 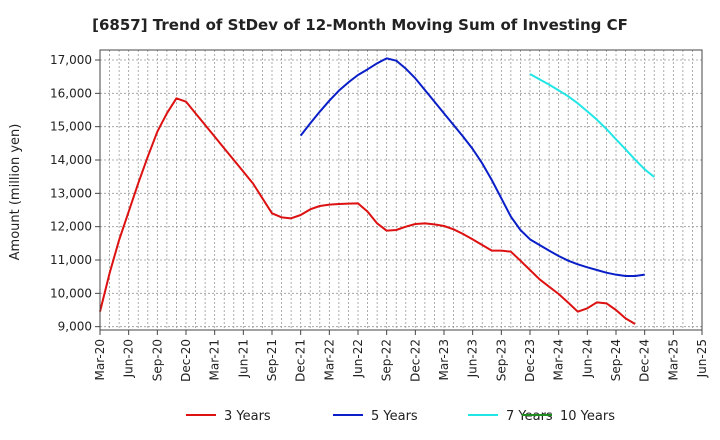 I want to click on legend-label-5-years: 5 Years, so click(x=394, y=416).